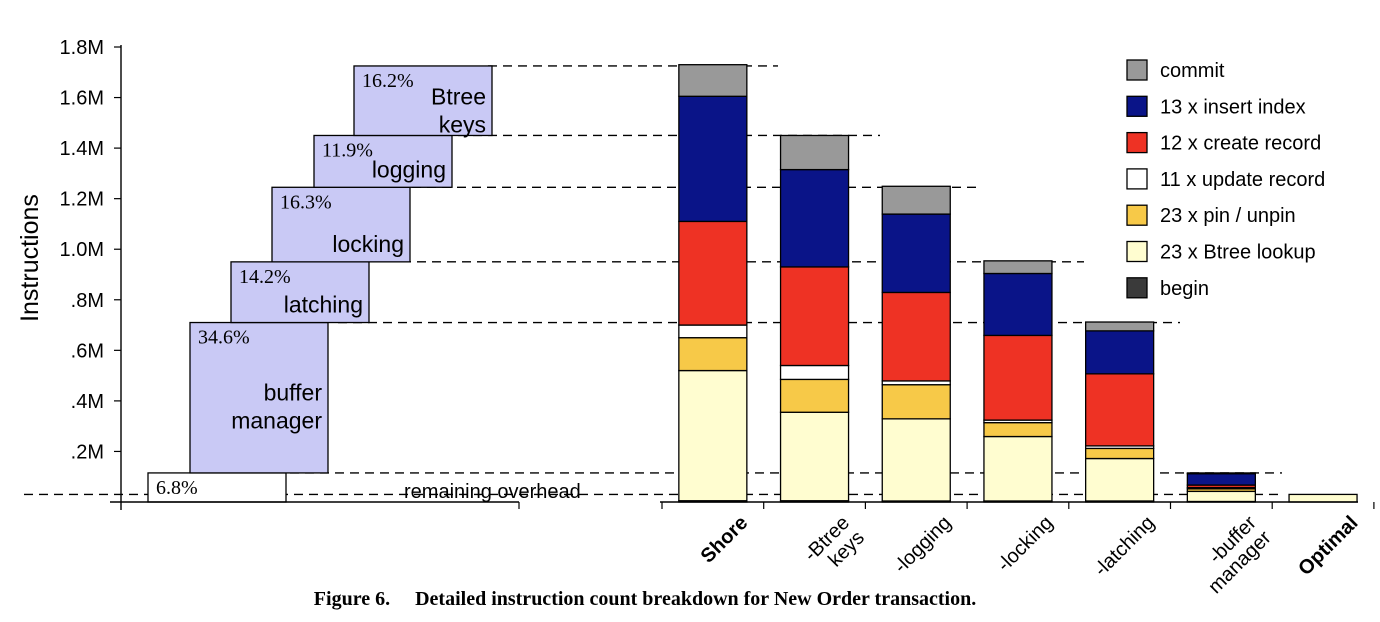 This screenshot has width=1380, height=622. What do you see at coordinates (82, 48) in the screenshot?
I see `y-tick-label: 1.8M` at bounding box center [82, 48].